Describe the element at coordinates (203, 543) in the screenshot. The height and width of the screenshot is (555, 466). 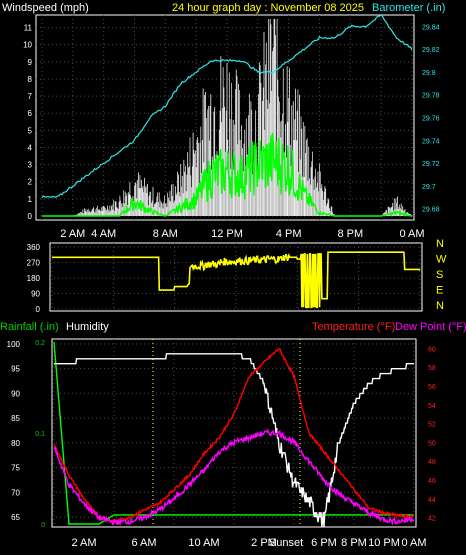
I see `panel3-x-label: 10 AM` at that location.